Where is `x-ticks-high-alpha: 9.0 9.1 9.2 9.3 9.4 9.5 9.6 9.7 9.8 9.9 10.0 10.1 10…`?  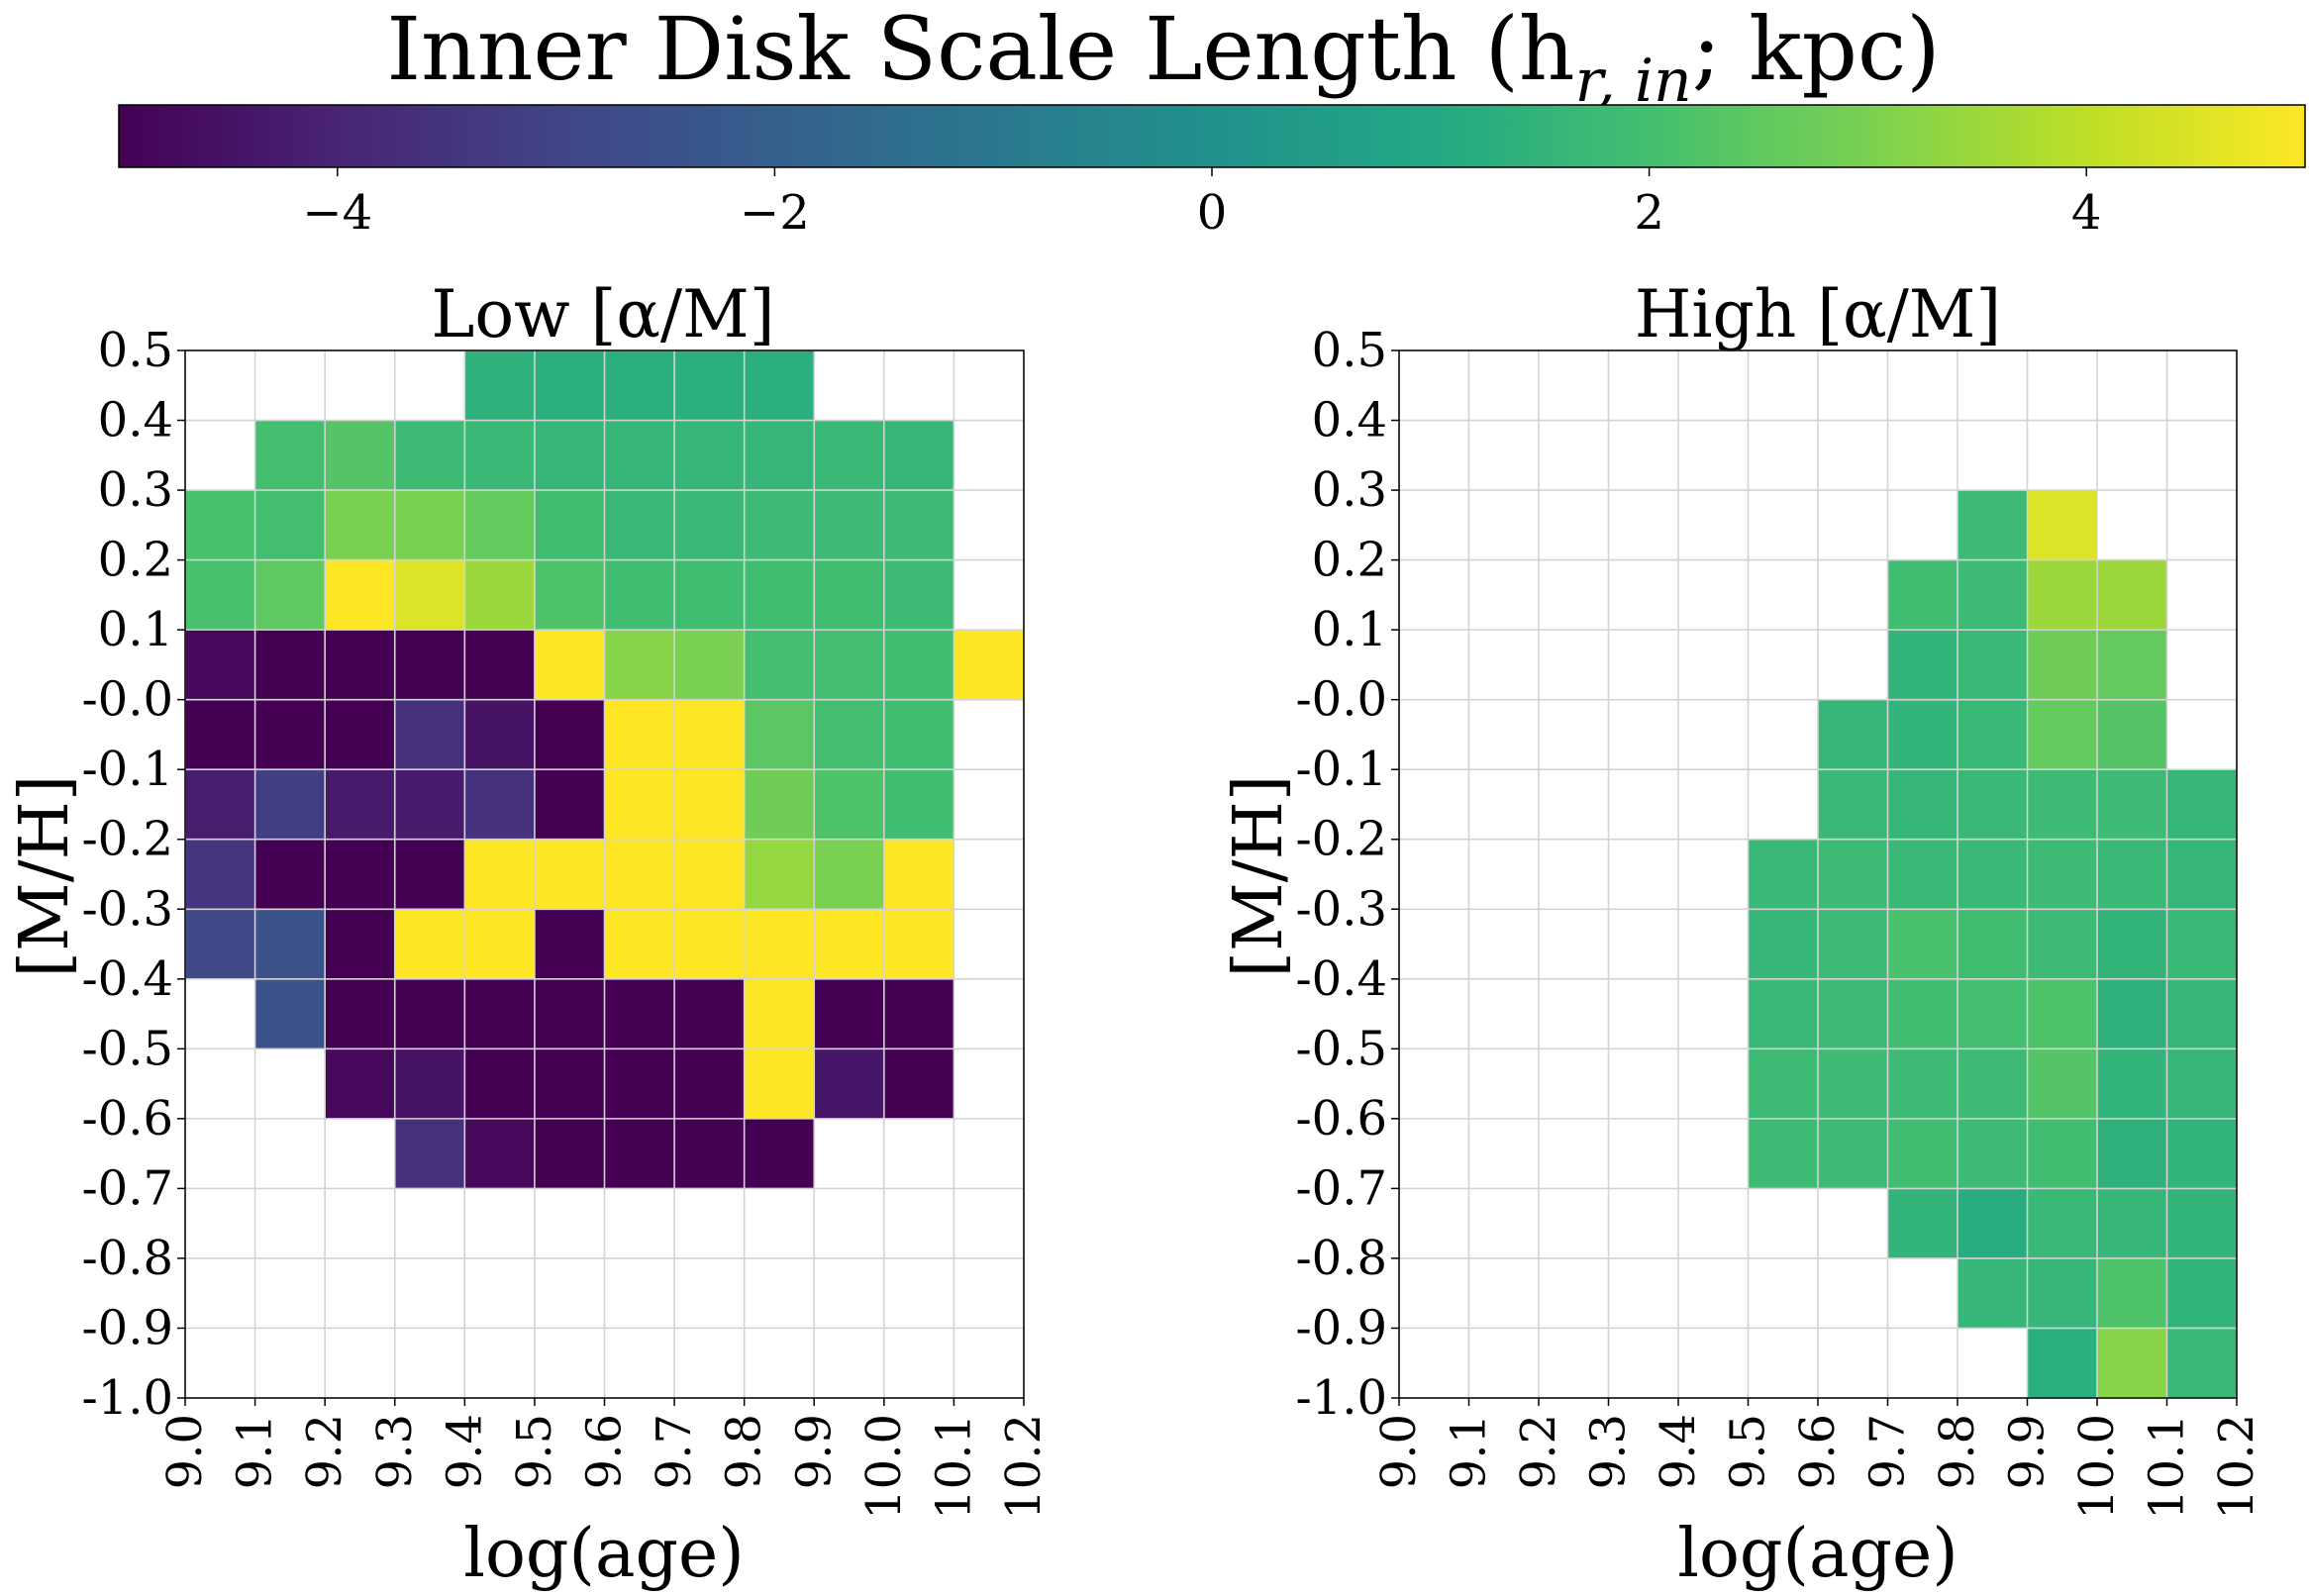 x-ticks-high-alpha: 9.0 9.1 9.2 9.3 9.4 9.5 9.6 9.7 9.8 9.9 10.0 10.1 10… is located at coordinates (1817, 1459).